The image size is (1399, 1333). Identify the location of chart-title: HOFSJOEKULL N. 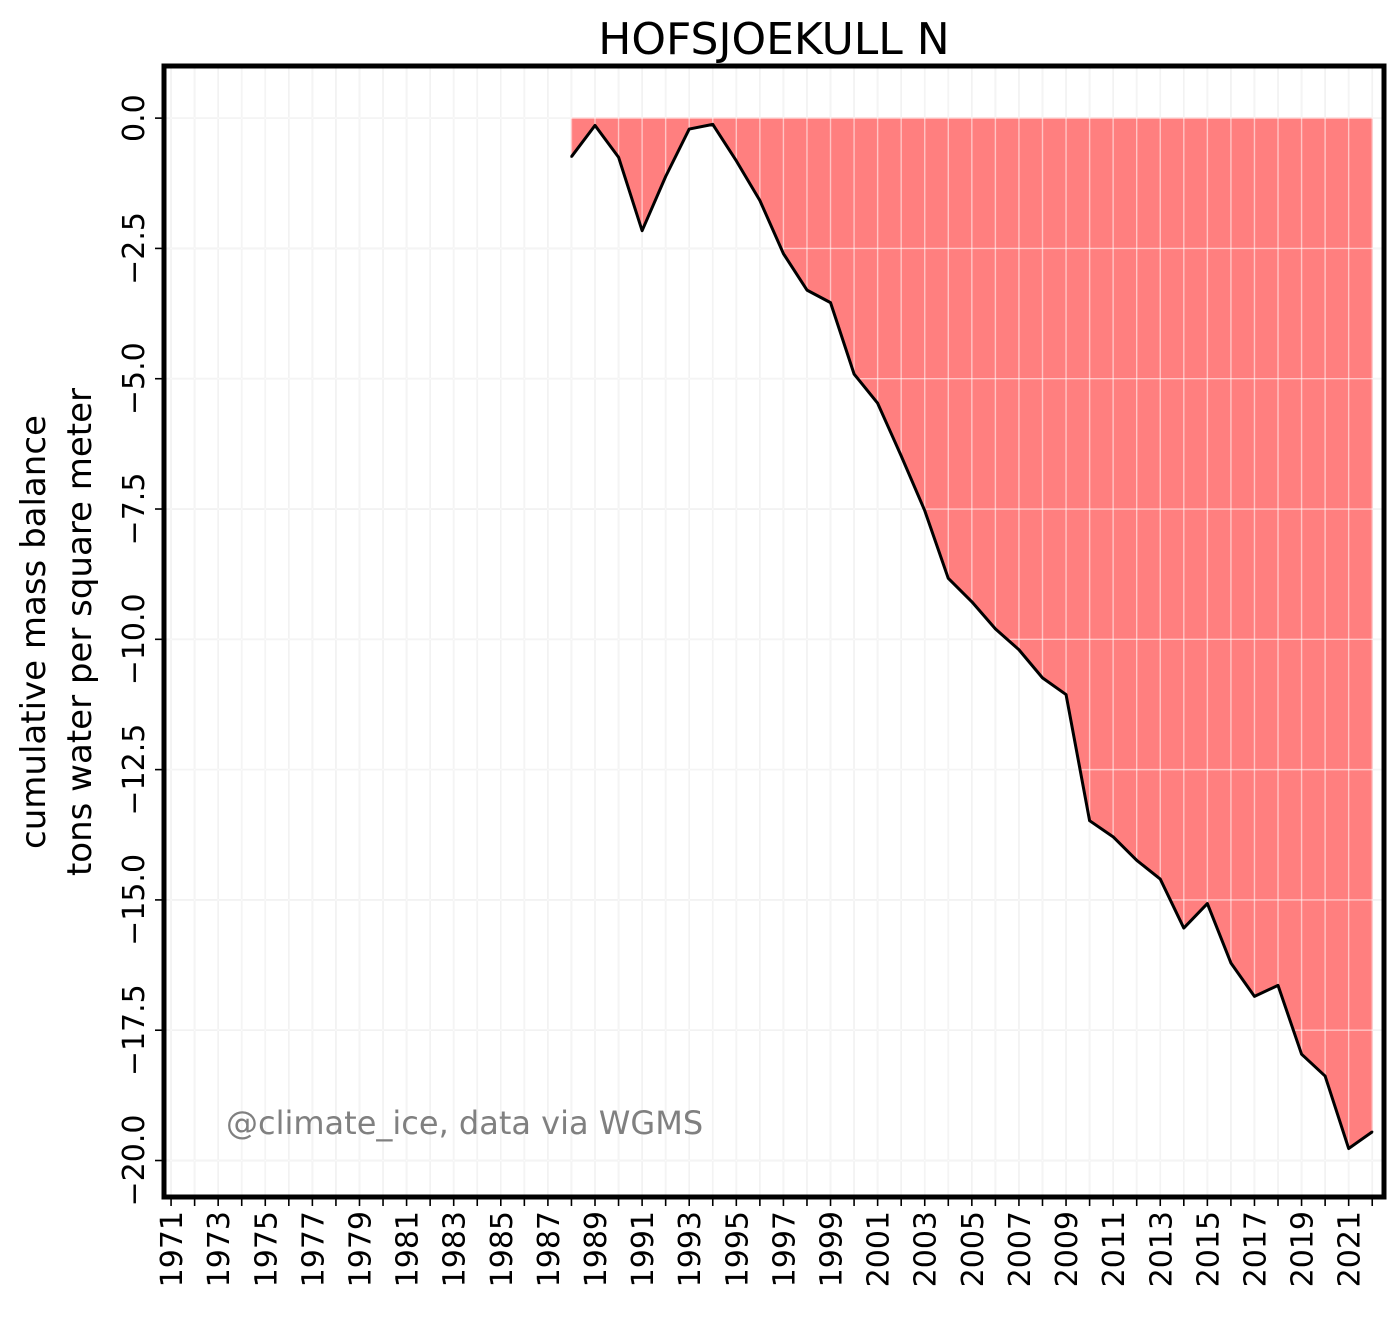
(773, 39).